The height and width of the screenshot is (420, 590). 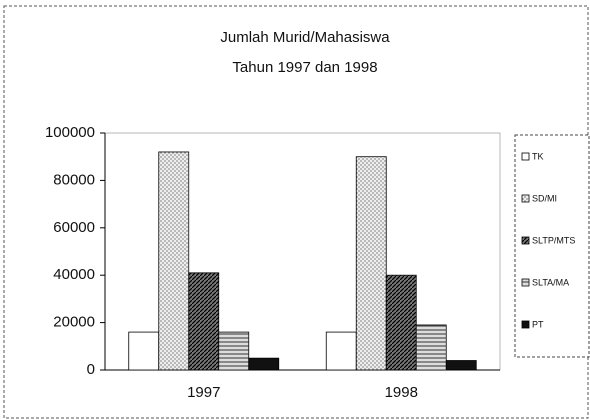 What do you see at coordinates (304, 67) in the screenshot?
I see `chart-subtitle: Tahun 1997 dan 1998` at bounding box center [304, 67].